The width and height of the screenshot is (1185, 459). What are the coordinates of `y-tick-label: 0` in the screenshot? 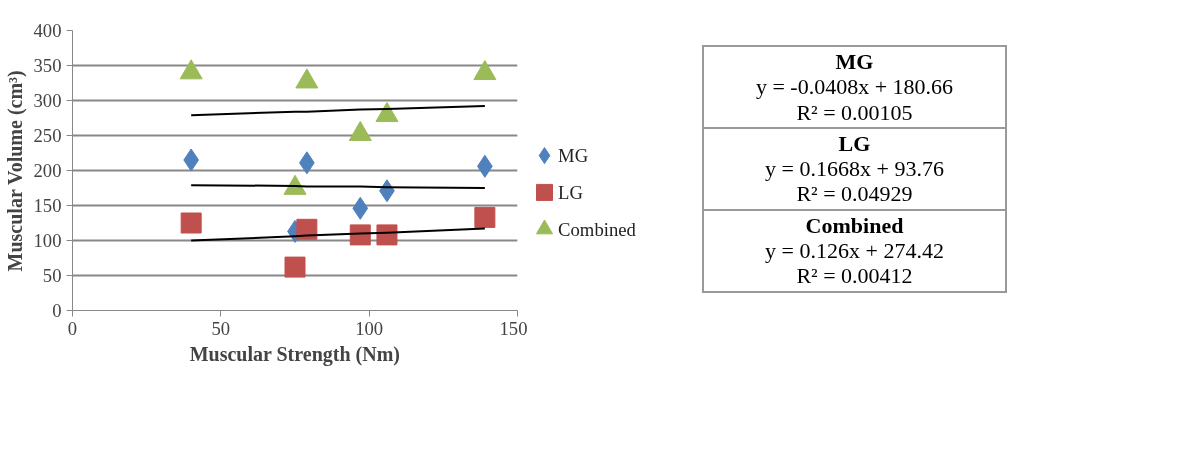 It's located at (57, 310).